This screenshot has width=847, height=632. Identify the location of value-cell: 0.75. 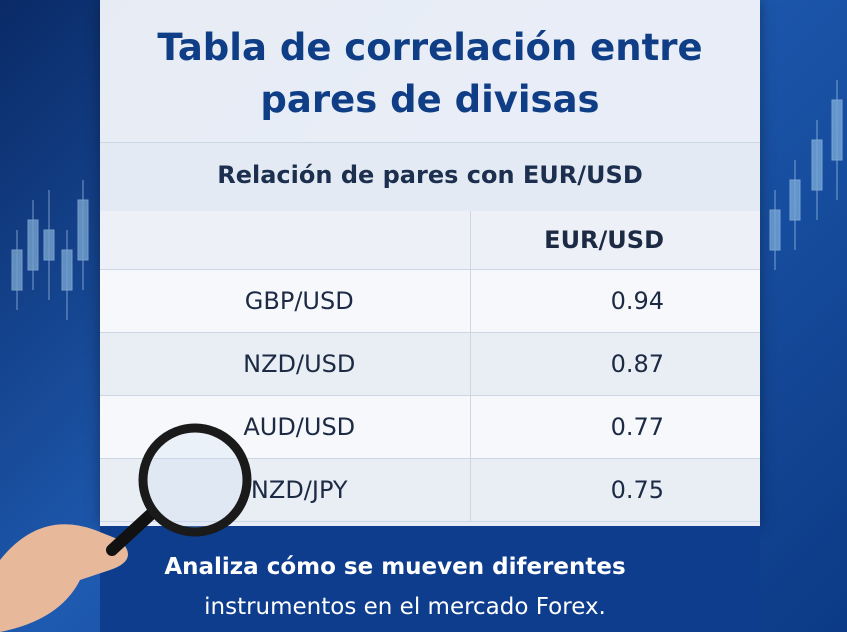
(614, 490).